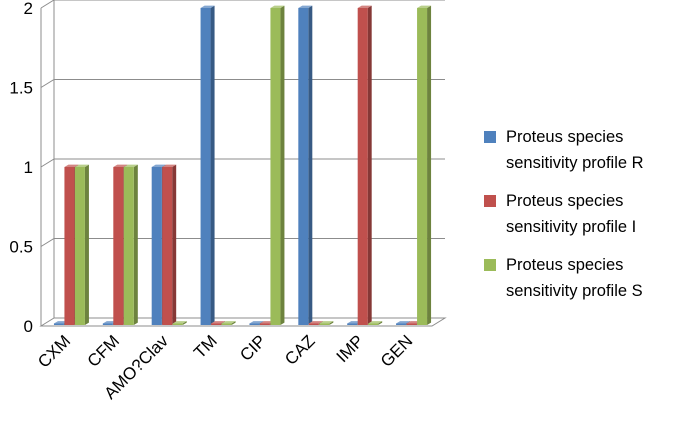  What do you see at coordinates (490, 201) in the screenshot?
I see `legend-swatch-i` at bounding box center [490, 201].